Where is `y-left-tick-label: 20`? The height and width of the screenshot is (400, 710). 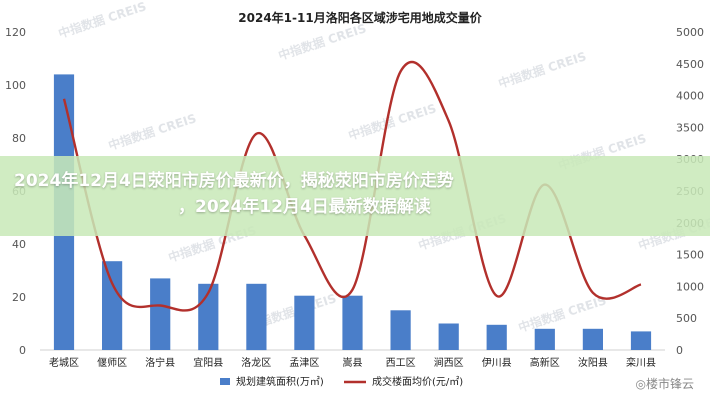 y-left-tick-label: 20 is located at coordinates (19, 297).